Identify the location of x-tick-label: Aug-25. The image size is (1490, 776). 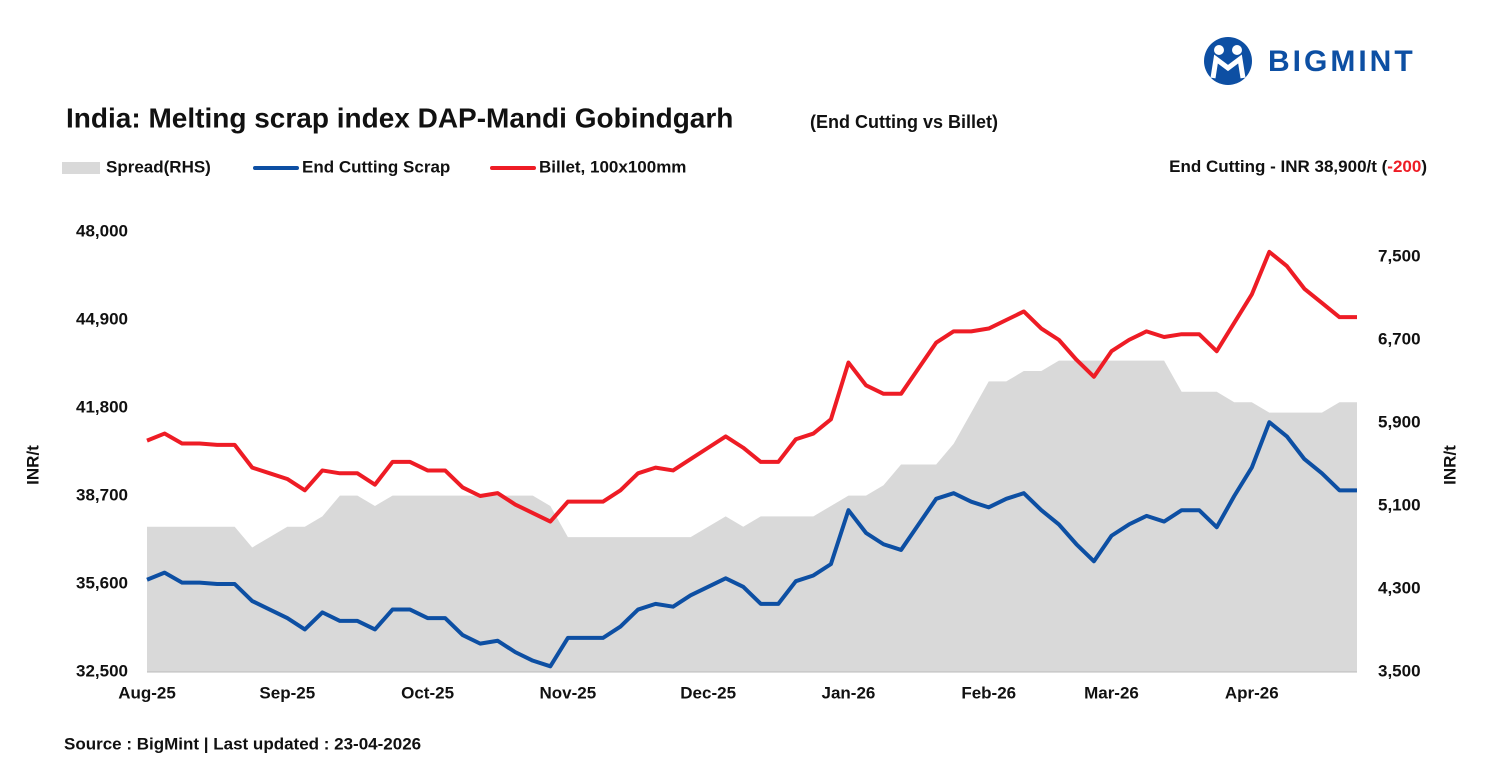
(147, 692).